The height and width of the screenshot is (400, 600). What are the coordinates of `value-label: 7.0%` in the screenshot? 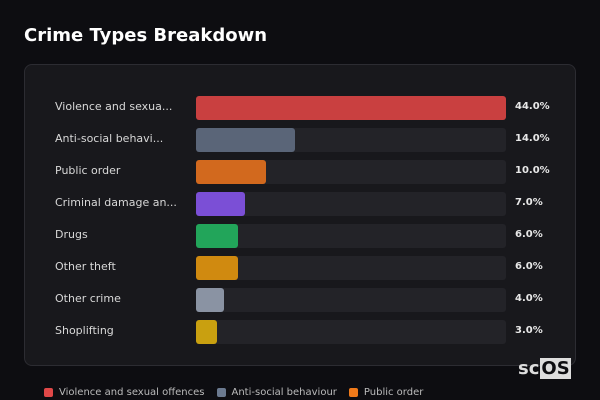 It's located at (529, 202).